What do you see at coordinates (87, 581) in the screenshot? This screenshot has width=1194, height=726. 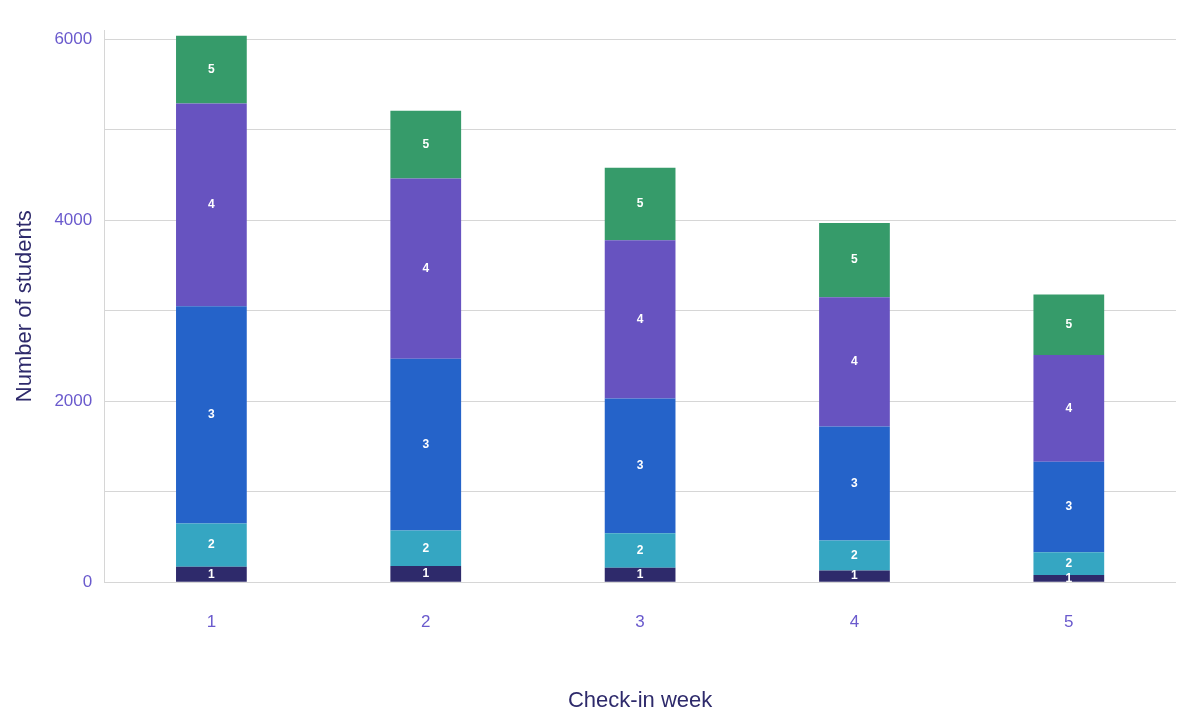 I see `y-tick-label: 0` at bounding box center [87, 581].